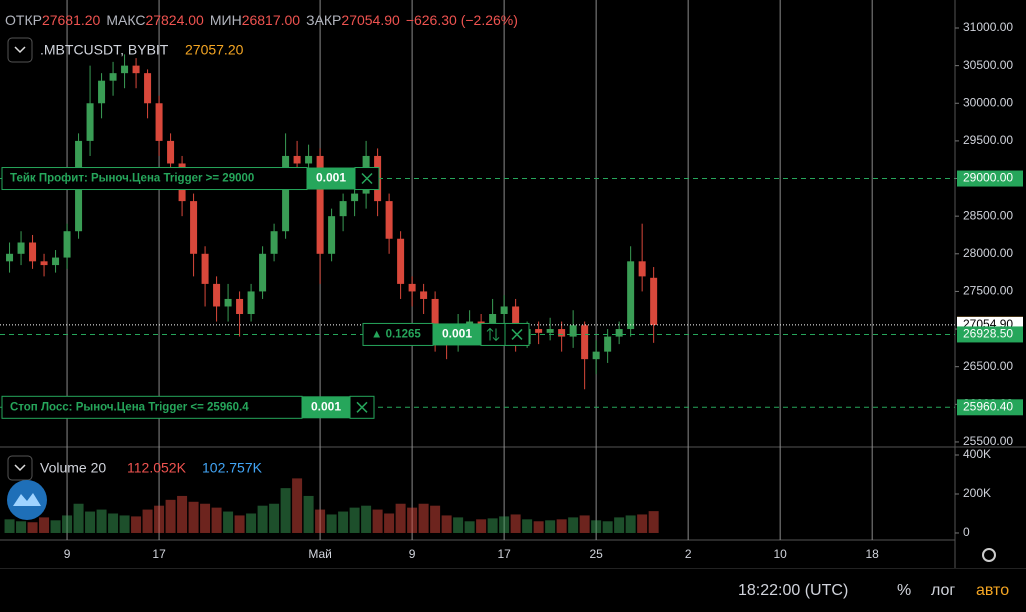  What do you see at coordinates (989, 555) in the screenshot?
I see `settings-icon` at bounding box center [989, 555].